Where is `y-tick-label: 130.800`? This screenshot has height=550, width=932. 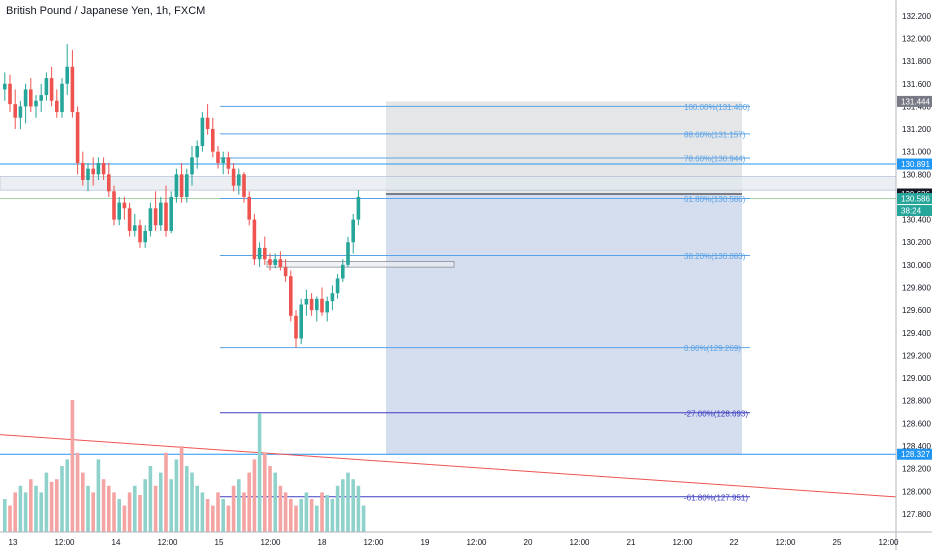 y-tick-label: 130.800 is located at coordinates (916, 174).